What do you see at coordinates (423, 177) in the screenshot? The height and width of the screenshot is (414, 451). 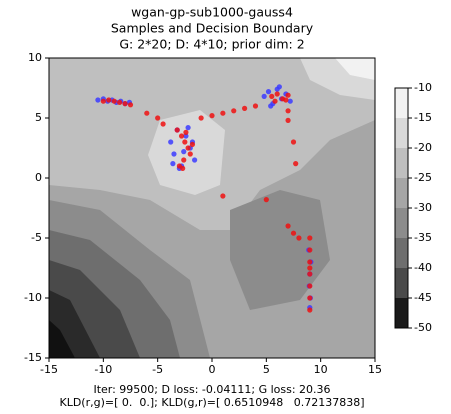 I see `colorbar-tick-label: -25` at bounding box center [423, 177].